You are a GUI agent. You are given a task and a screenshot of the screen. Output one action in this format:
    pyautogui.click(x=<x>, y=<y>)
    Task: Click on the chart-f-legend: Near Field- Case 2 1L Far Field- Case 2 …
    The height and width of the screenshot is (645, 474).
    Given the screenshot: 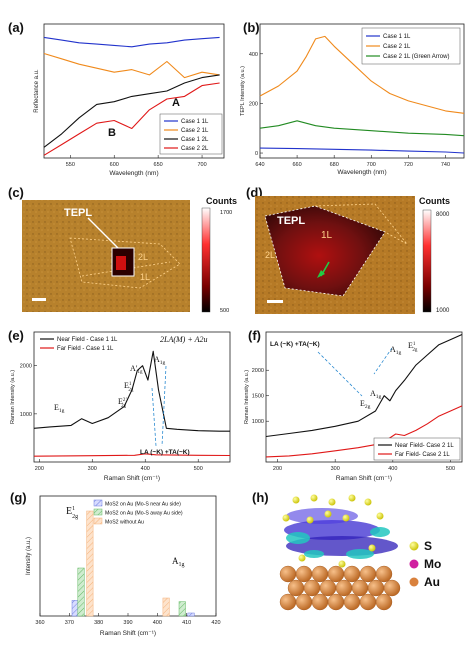 What is the action you would take?
    pyautogui.click(x=417, y=449)
    